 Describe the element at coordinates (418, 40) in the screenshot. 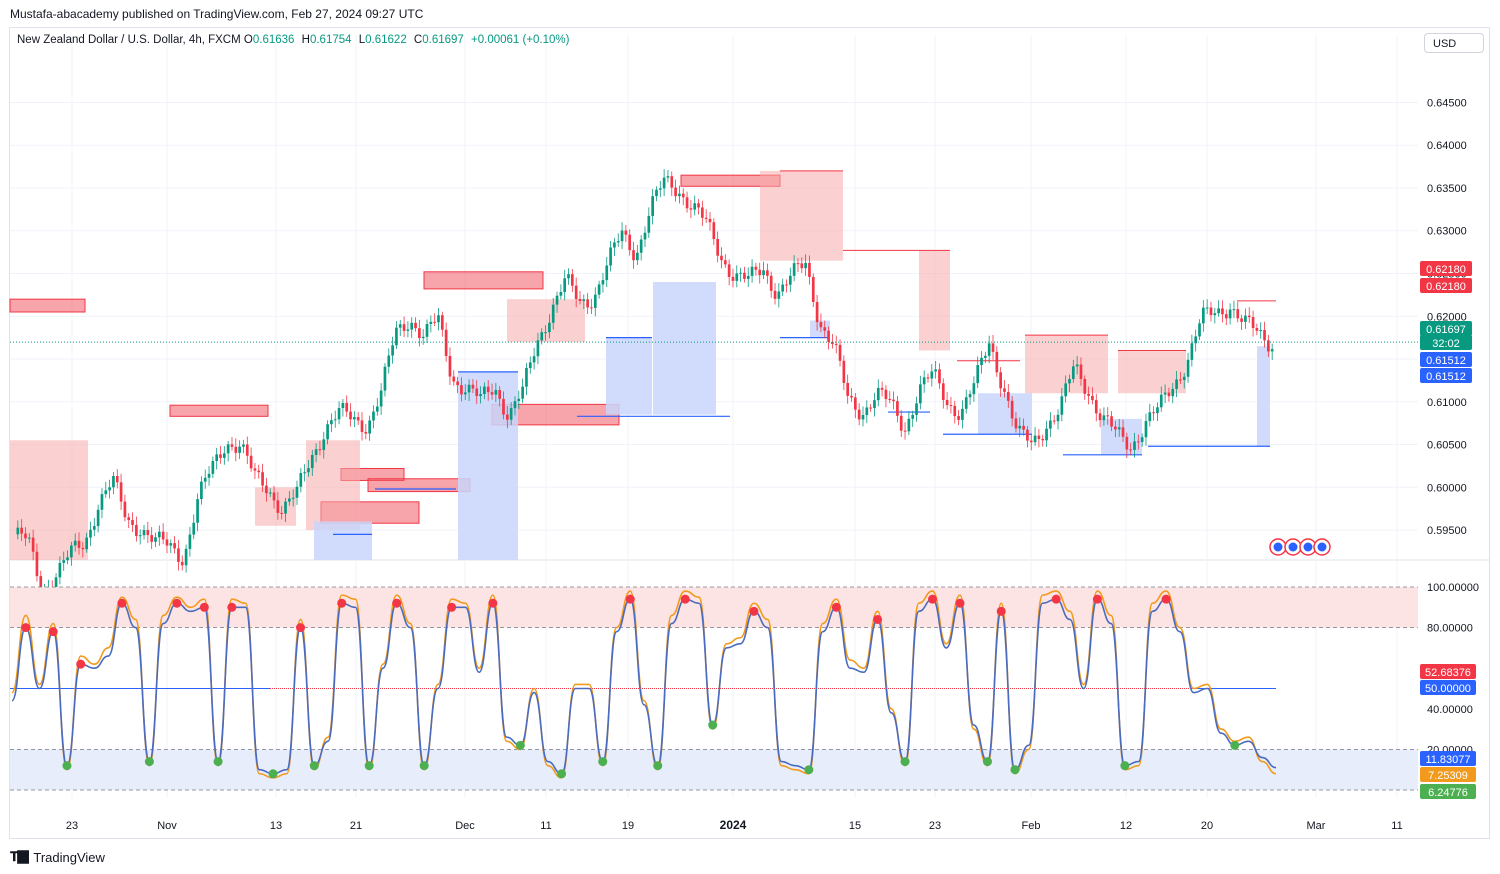

I see `close-label: C` at that location.